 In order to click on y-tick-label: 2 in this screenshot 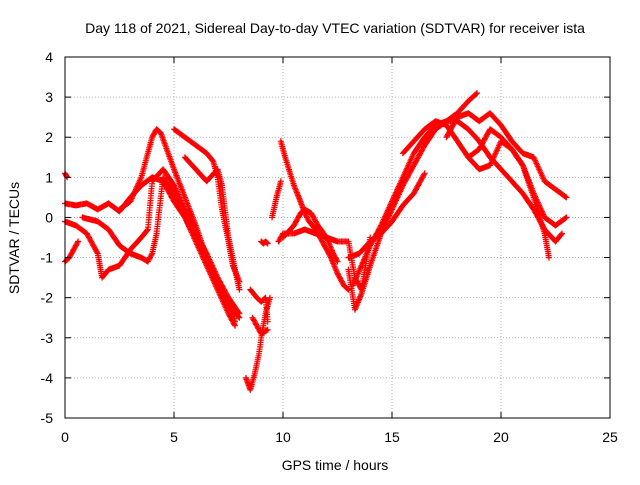, I will do `click(49, 137)`.